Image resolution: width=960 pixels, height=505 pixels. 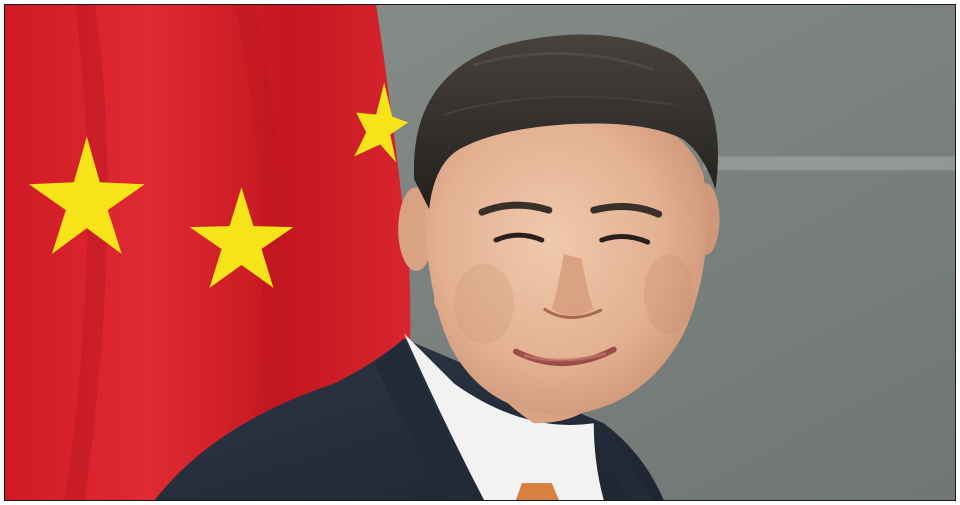 I want to click on hair, so click(x=565, y=122).